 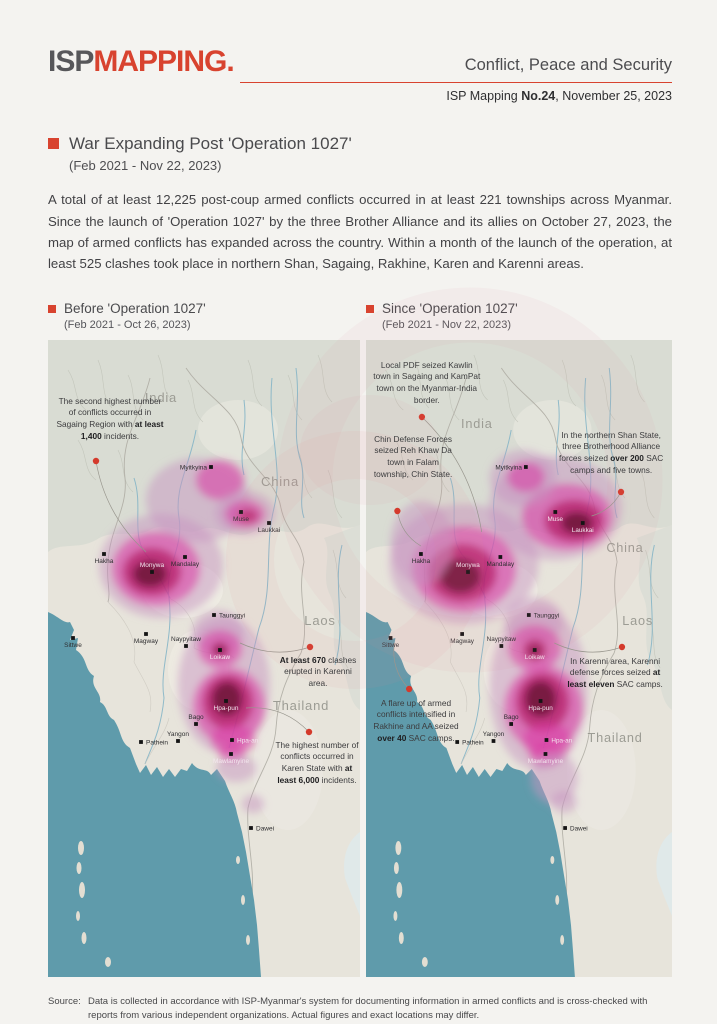 What do you see at coordinates (462, 641) in the screenshot?
I see `city-label: Magway` at bounding box center [462, 641].